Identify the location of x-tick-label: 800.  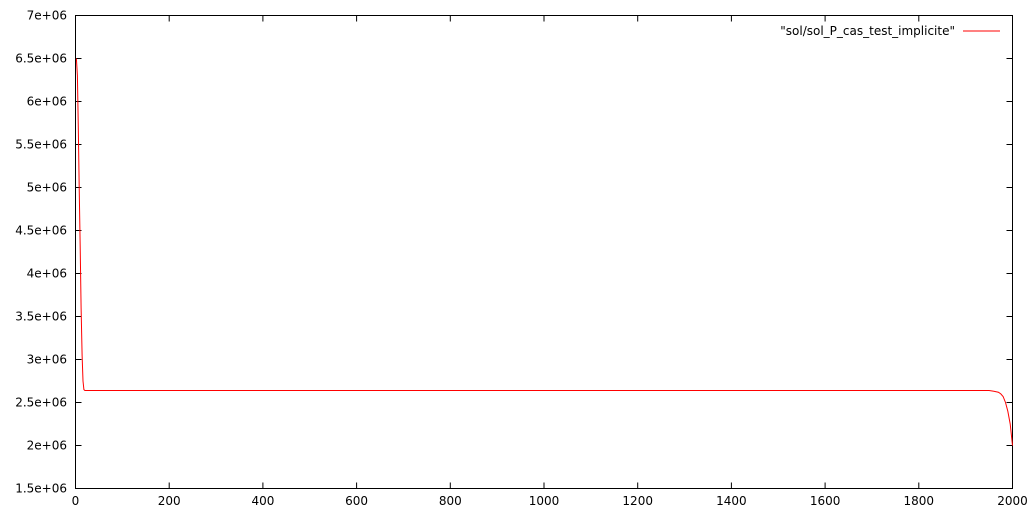
(450, 501).